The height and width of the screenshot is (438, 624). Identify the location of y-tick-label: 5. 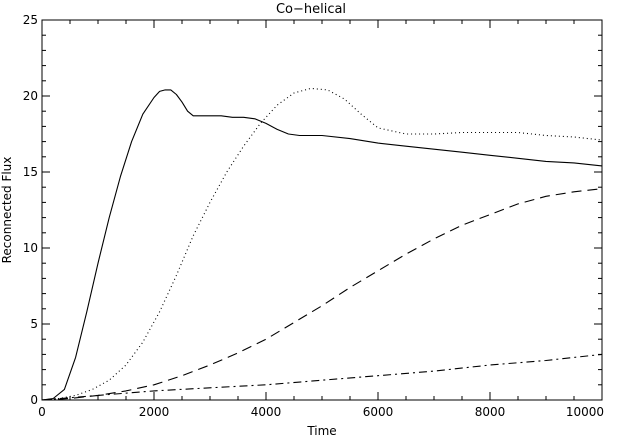
(34, 324).